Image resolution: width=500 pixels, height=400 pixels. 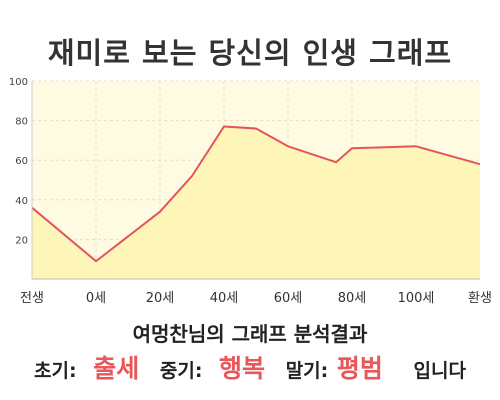 What do you see at coordinates (352, 298) in the screenshot?
I see `x-tick-label: 80세` at bounding box center [352, 298].